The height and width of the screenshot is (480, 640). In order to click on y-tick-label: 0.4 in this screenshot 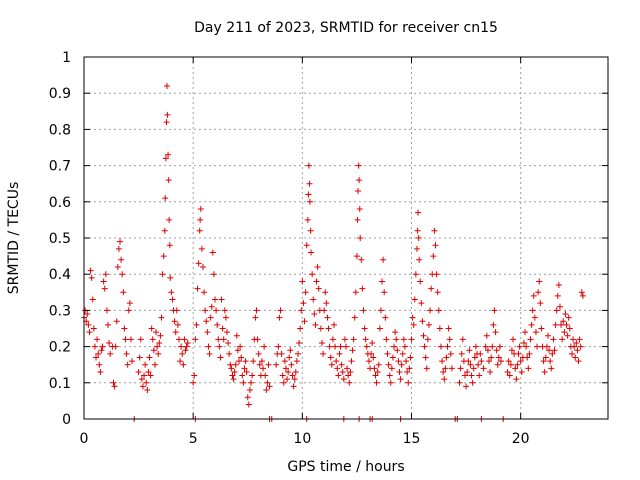, I will do `click(60, 275)`.